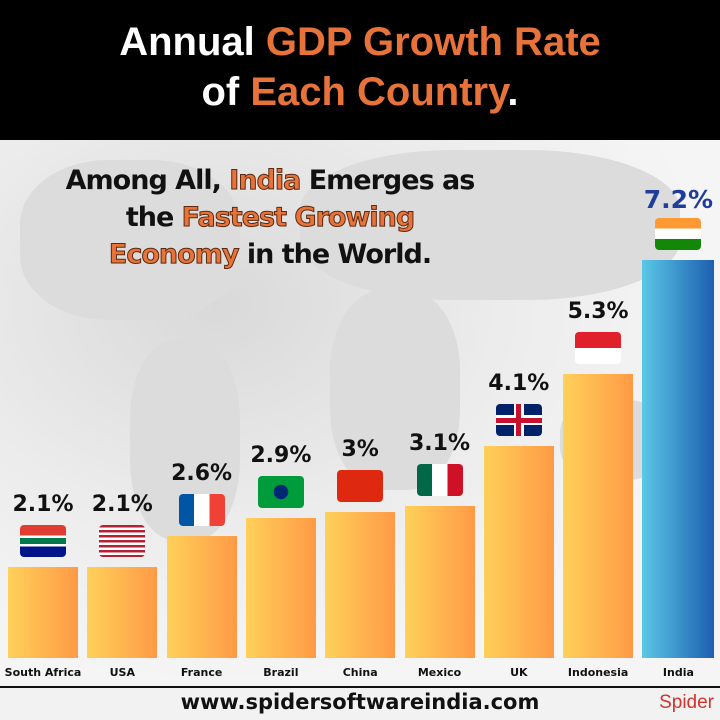  Describe the element at coordinates (686, 702) in the screenshot. I see `spider-logo: Spider` at that location.